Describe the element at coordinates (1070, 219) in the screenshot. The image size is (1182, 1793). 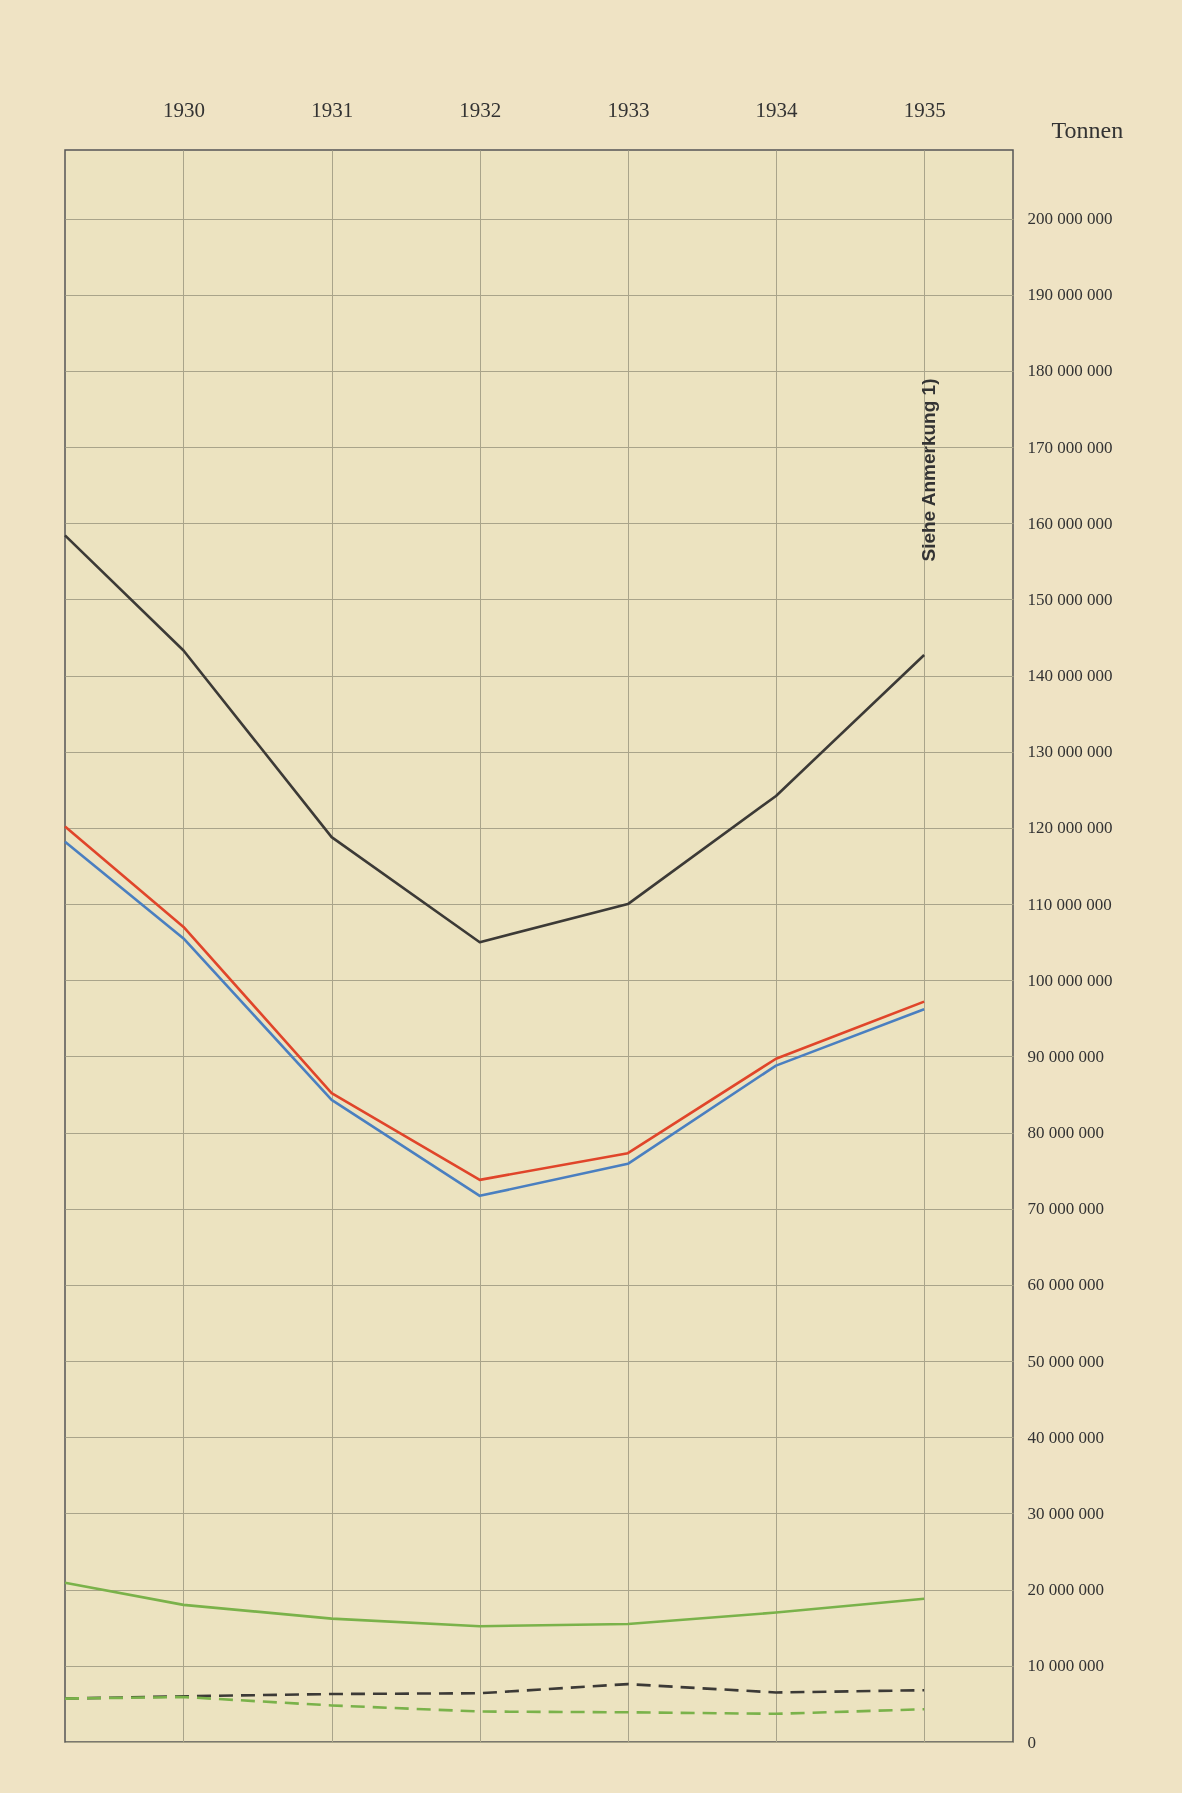
I see `y-tick-label: 200 000 000` at that location.